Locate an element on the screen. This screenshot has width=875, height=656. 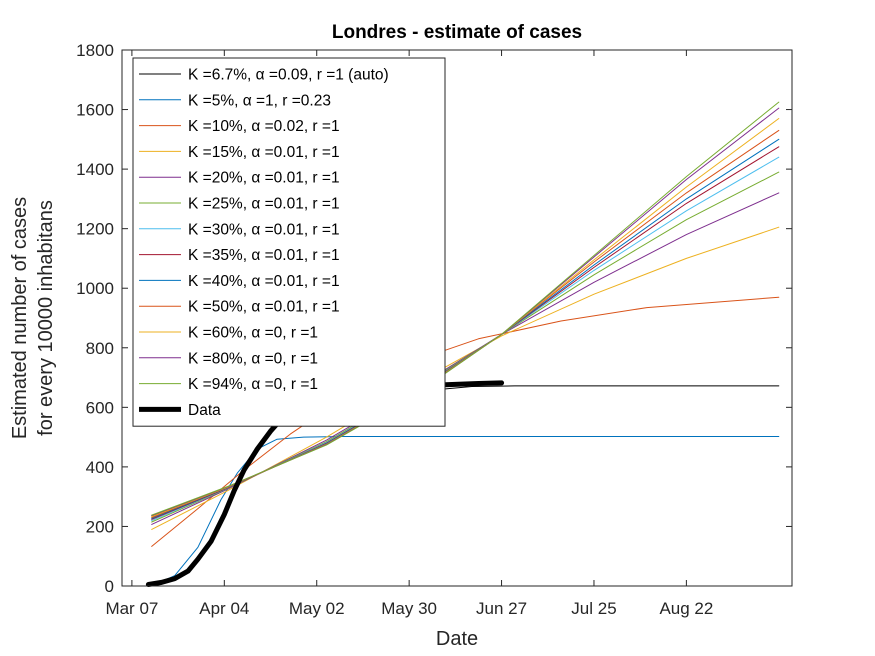
chart-title: Londres - estimate of cases is located at coordinates (457, 32).